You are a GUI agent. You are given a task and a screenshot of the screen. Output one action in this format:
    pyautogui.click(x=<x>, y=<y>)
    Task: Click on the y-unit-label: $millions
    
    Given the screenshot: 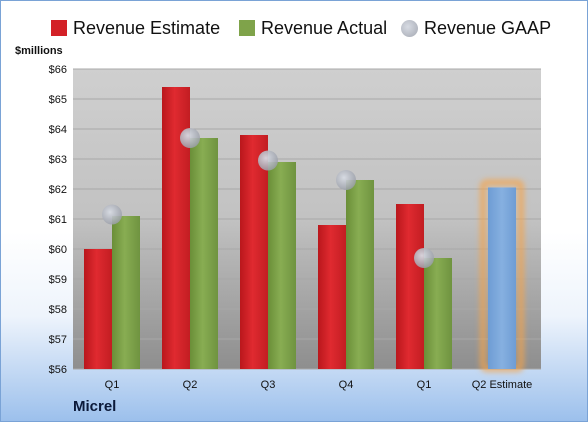 What is the action you would take?
    pyautogui.click(x=39, y=51)
    